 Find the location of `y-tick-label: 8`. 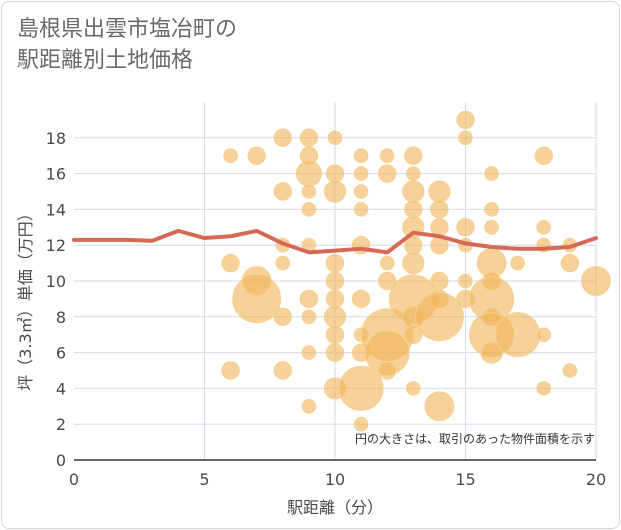

y-tick-label: 8 is located at coordinates (61, 317).